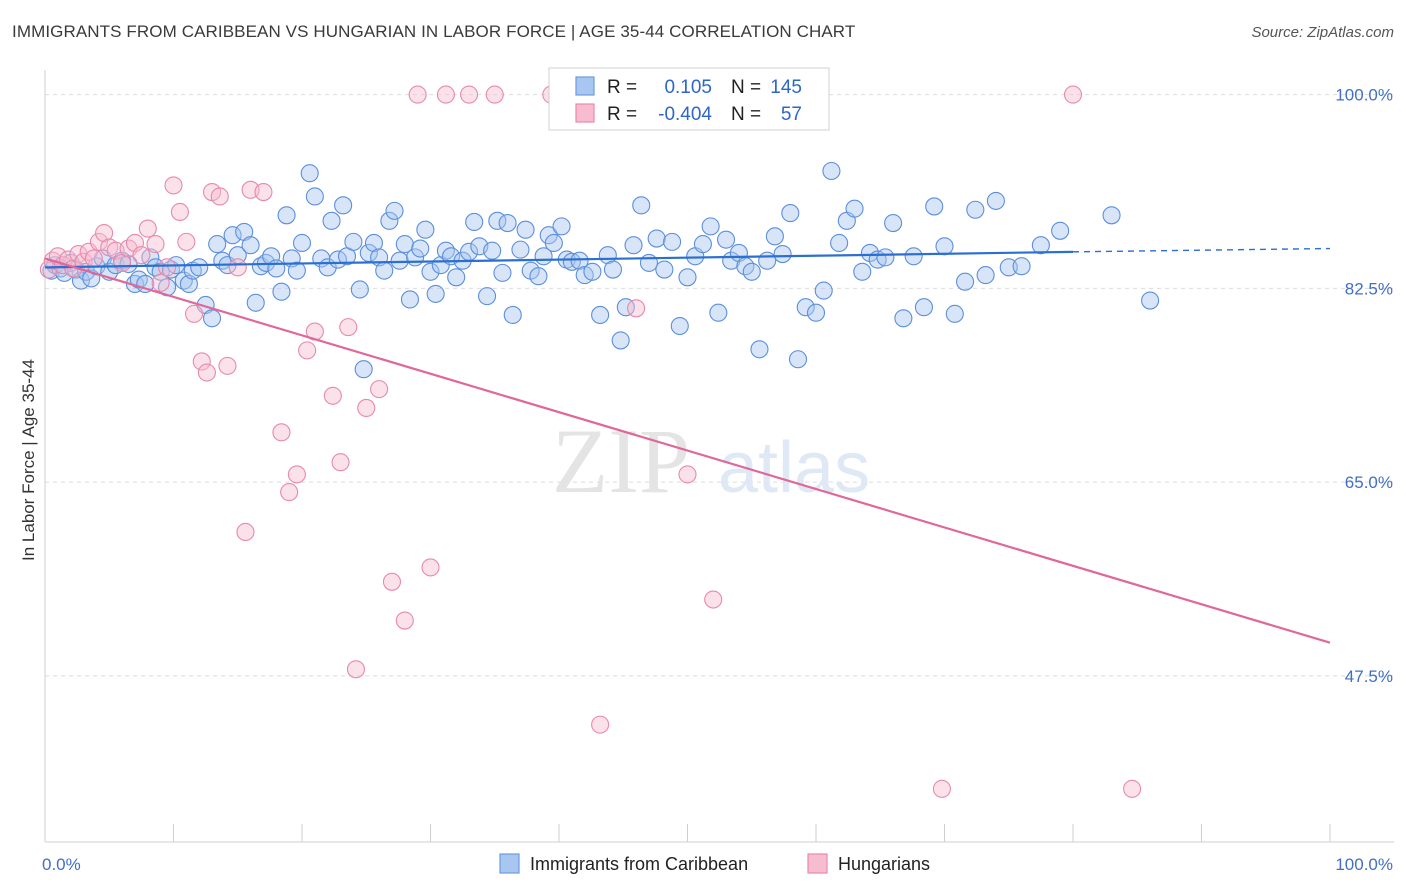  Describe the element at coordinates (786, 87) in the screenshot. I see `legend-n-value-caribbean: 145` at that location.